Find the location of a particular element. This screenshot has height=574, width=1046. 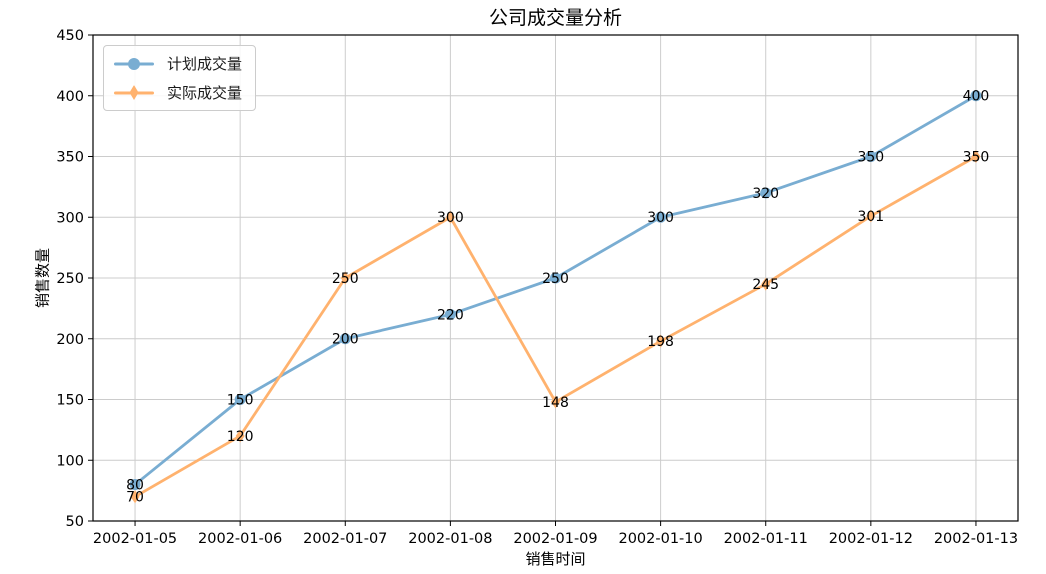

data-point-label: 301 is located at coordinates (870, 217).